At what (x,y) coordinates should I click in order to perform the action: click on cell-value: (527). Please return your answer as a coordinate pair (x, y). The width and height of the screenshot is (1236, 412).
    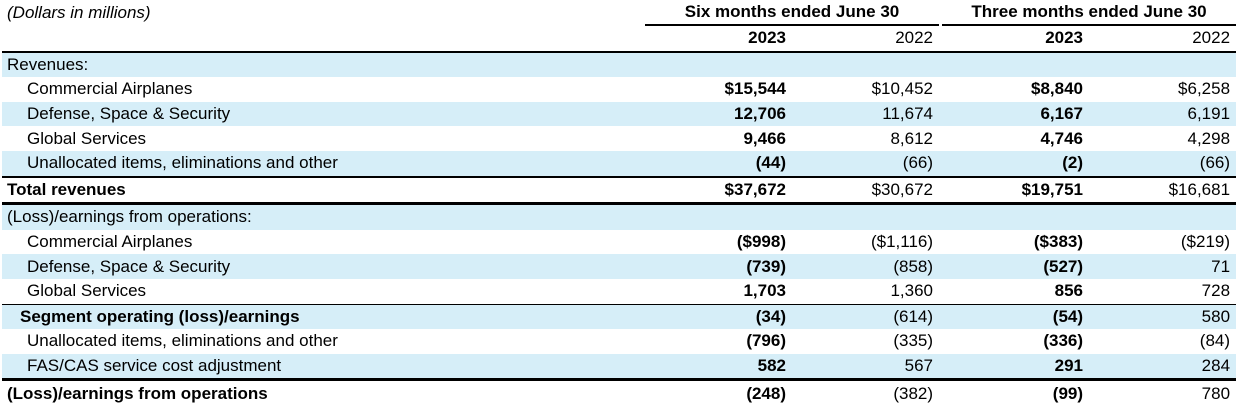
    Looking at the image, I should click on (1016, 266).